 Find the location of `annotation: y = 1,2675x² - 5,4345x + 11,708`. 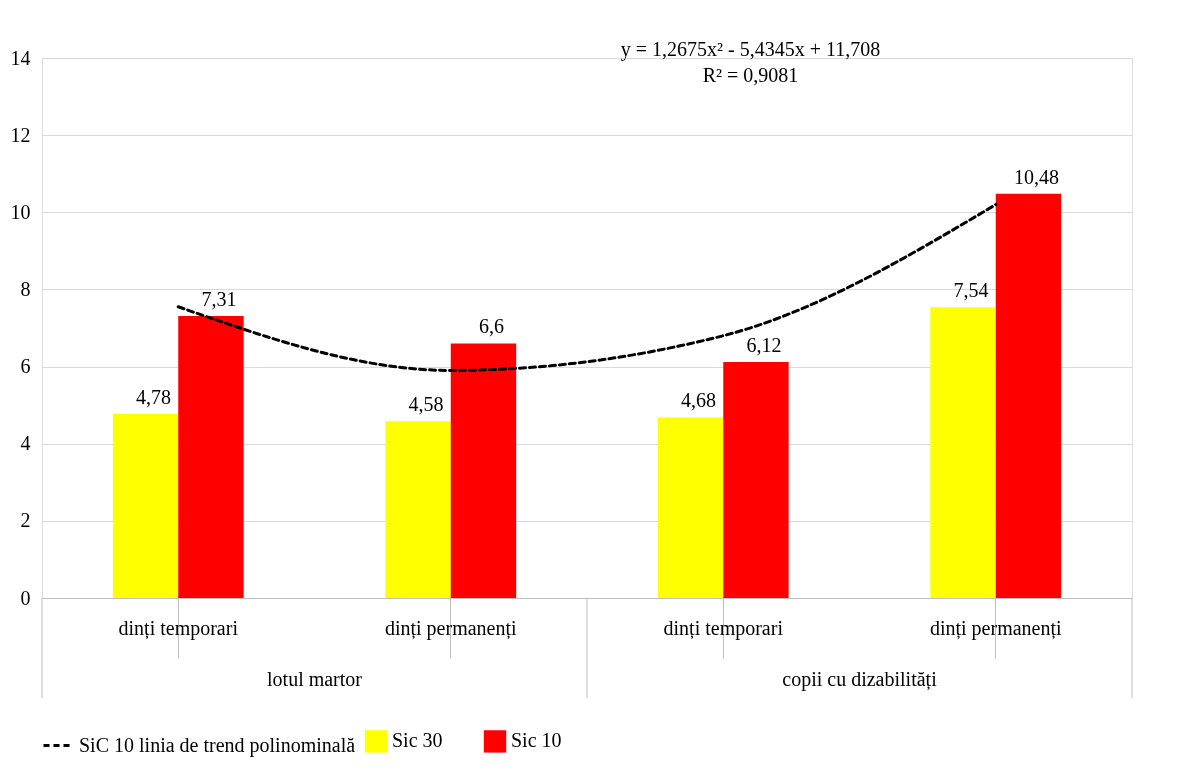

annotation: y = 1,2675x² - 5,4345x + 11,708 is located at coordinates (750, 49).